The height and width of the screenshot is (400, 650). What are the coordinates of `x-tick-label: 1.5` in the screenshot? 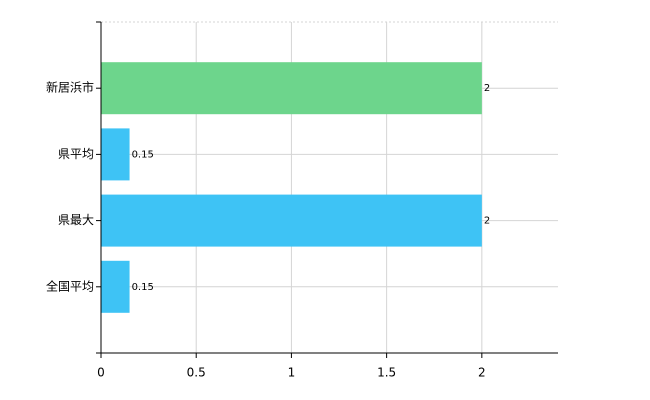 It's located at (386, 373).